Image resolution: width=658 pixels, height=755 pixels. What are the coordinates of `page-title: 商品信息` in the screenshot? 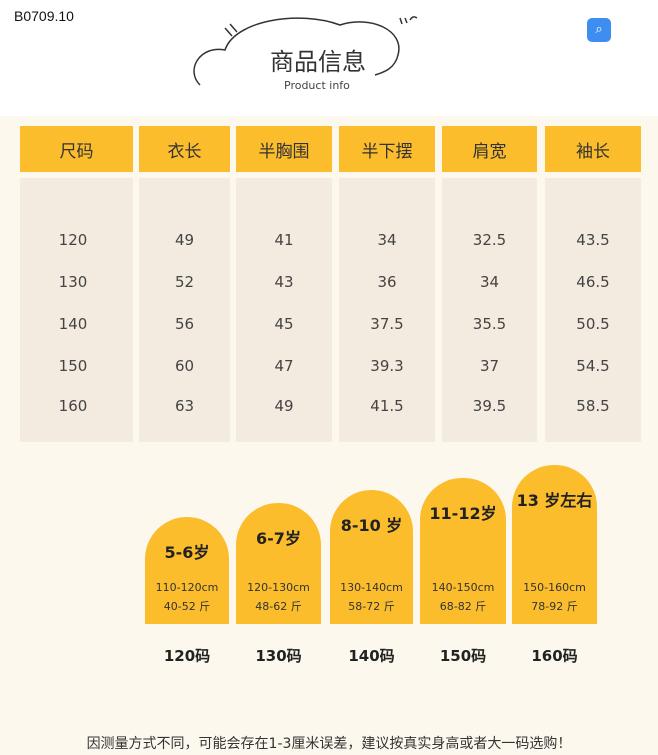 It's located at (318, 62).